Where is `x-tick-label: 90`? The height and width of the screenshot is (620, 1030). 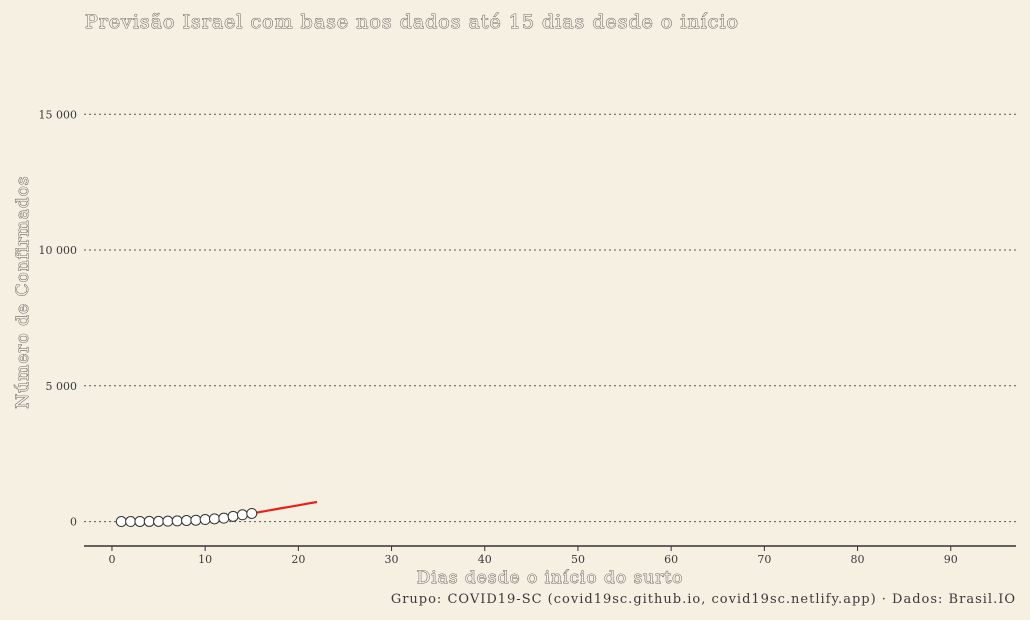 x-tick-label: 90 is located at coordinates (951, 559).